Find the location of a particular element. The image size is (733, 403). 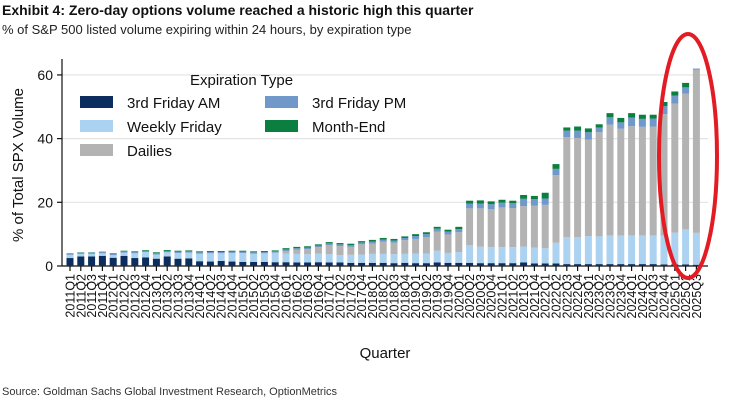

x-tick-label: 2011Q1 is located at coordinates (71, 296).